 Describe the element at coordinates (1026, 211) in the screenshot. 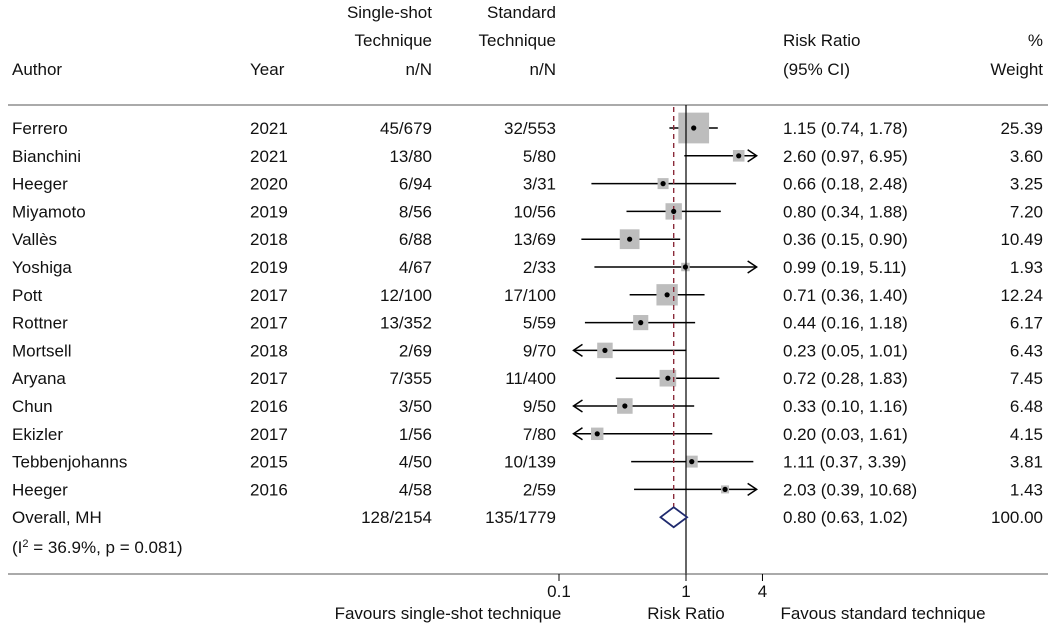

I see `study-weight: 7.20` at that location.